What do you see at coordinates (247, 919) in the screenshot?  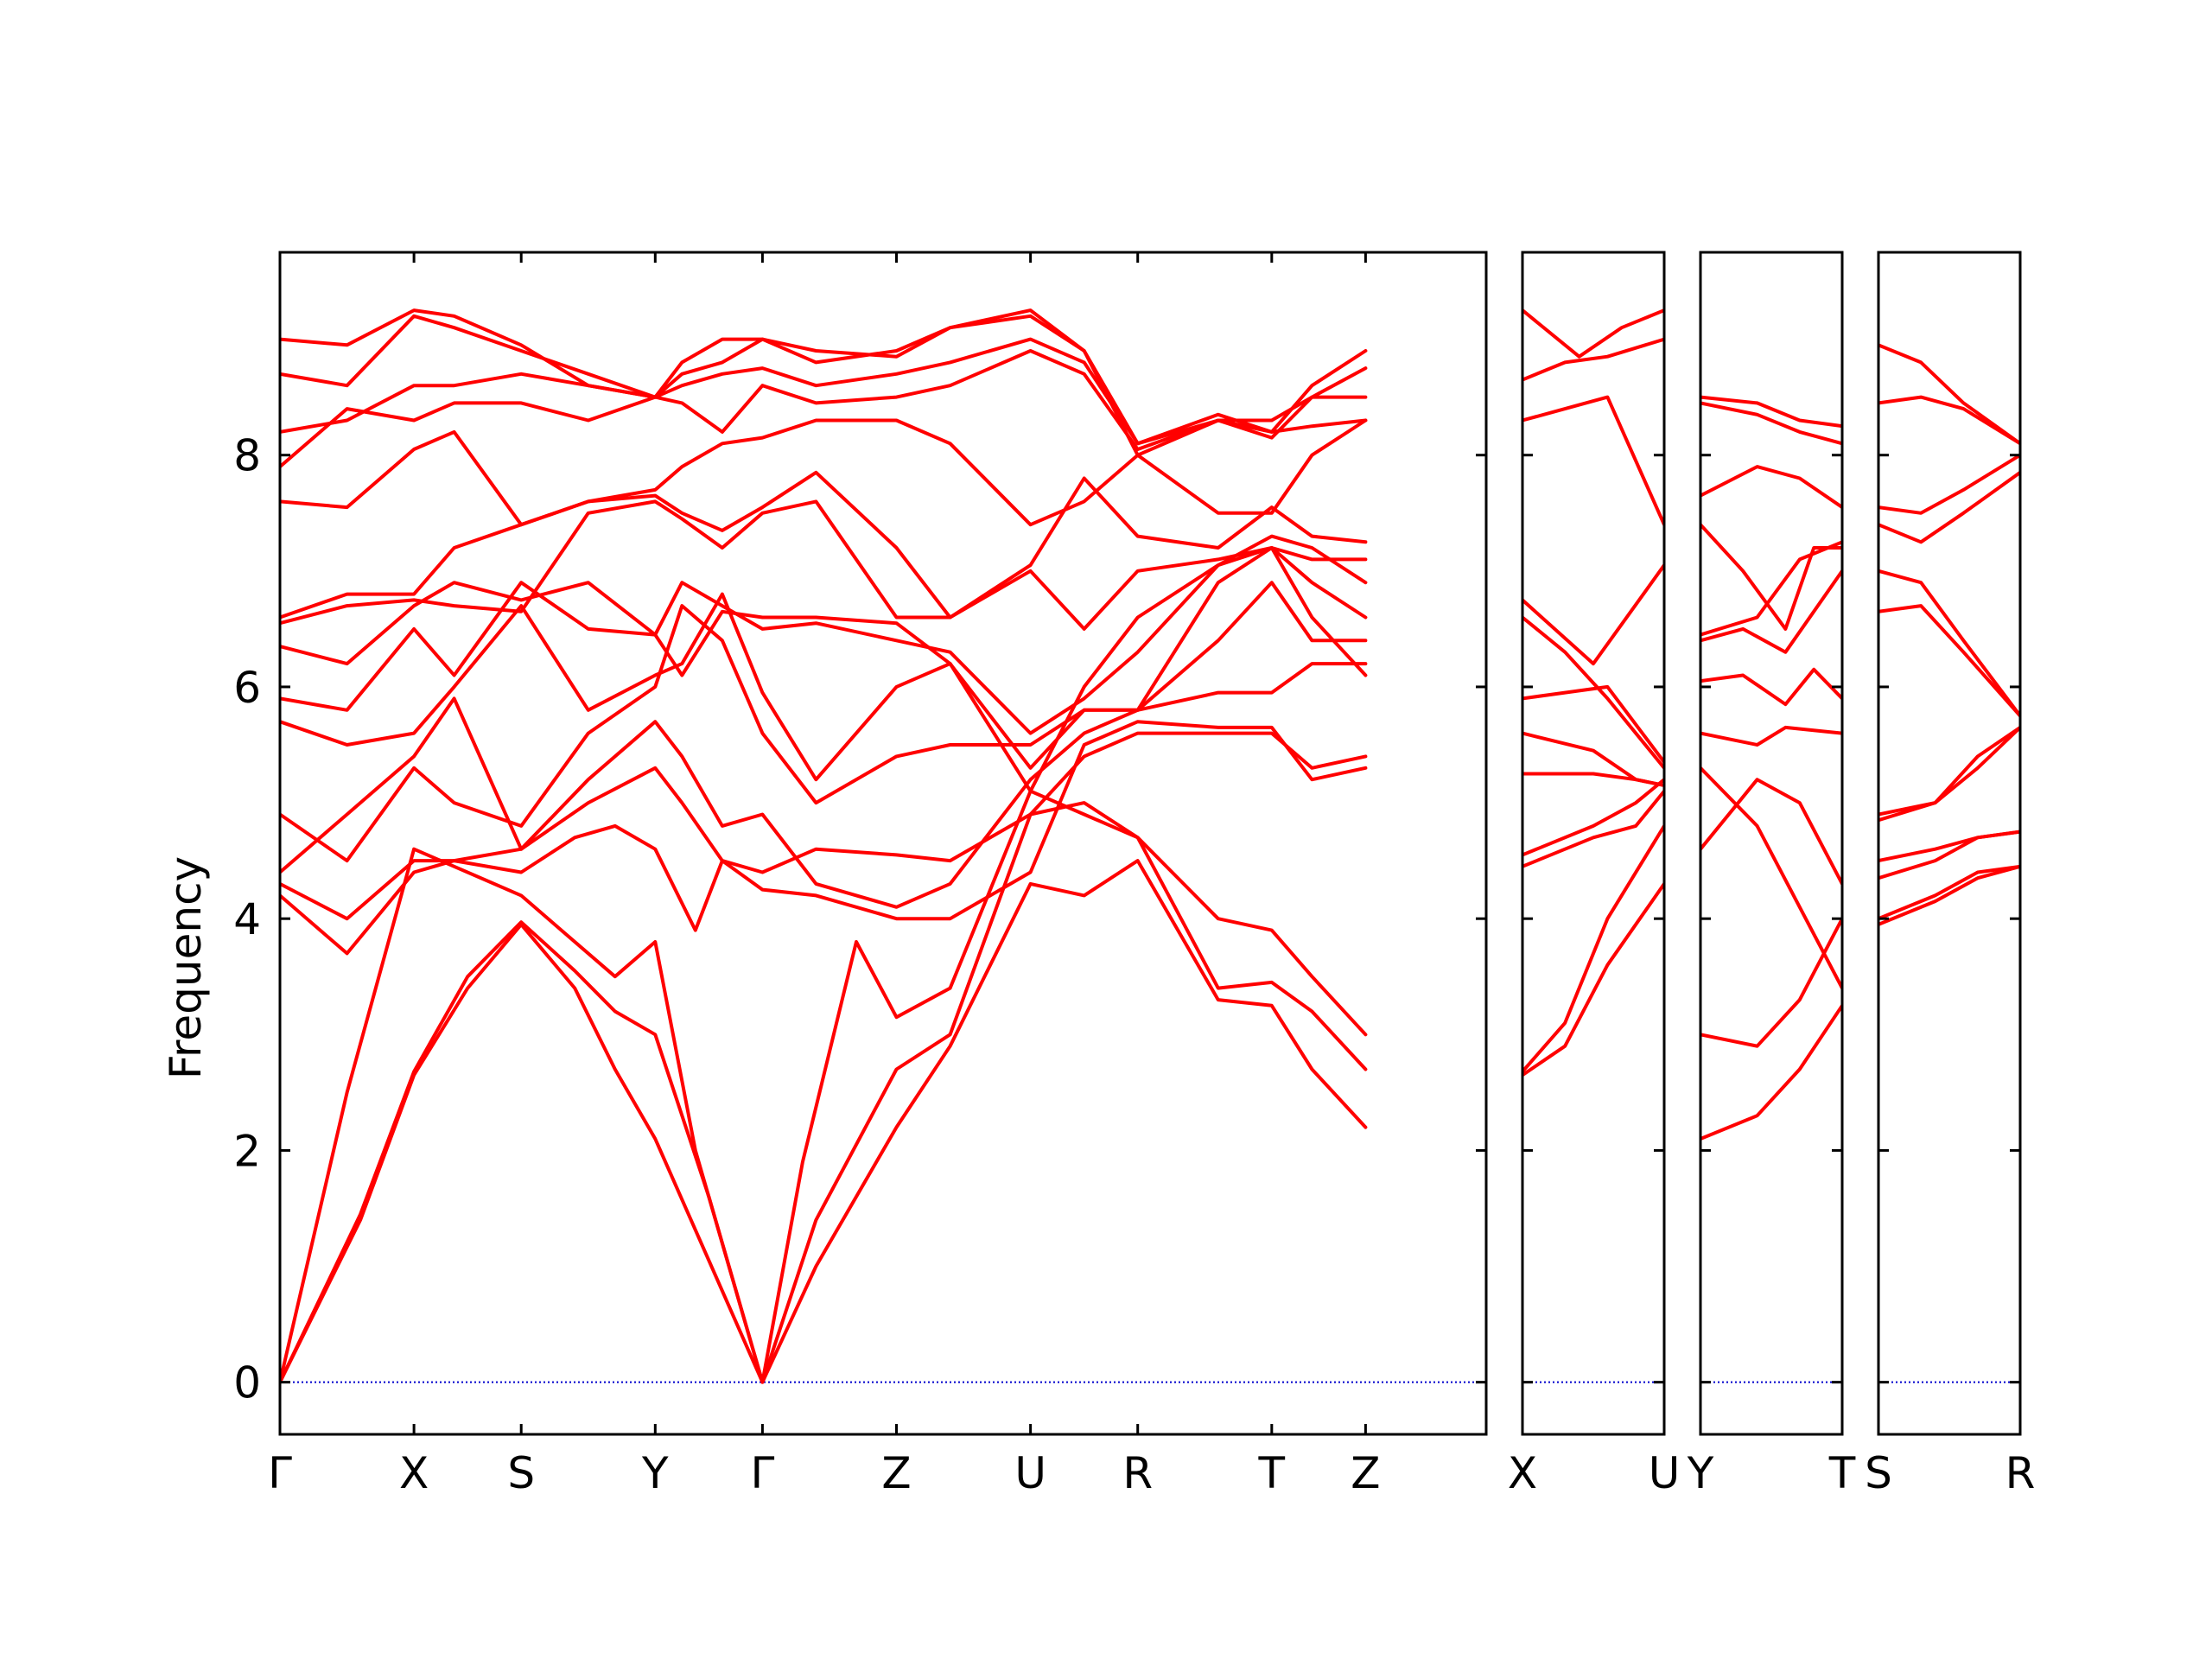 I see `y-tick-label: 4` at bounding box center [247, 919].